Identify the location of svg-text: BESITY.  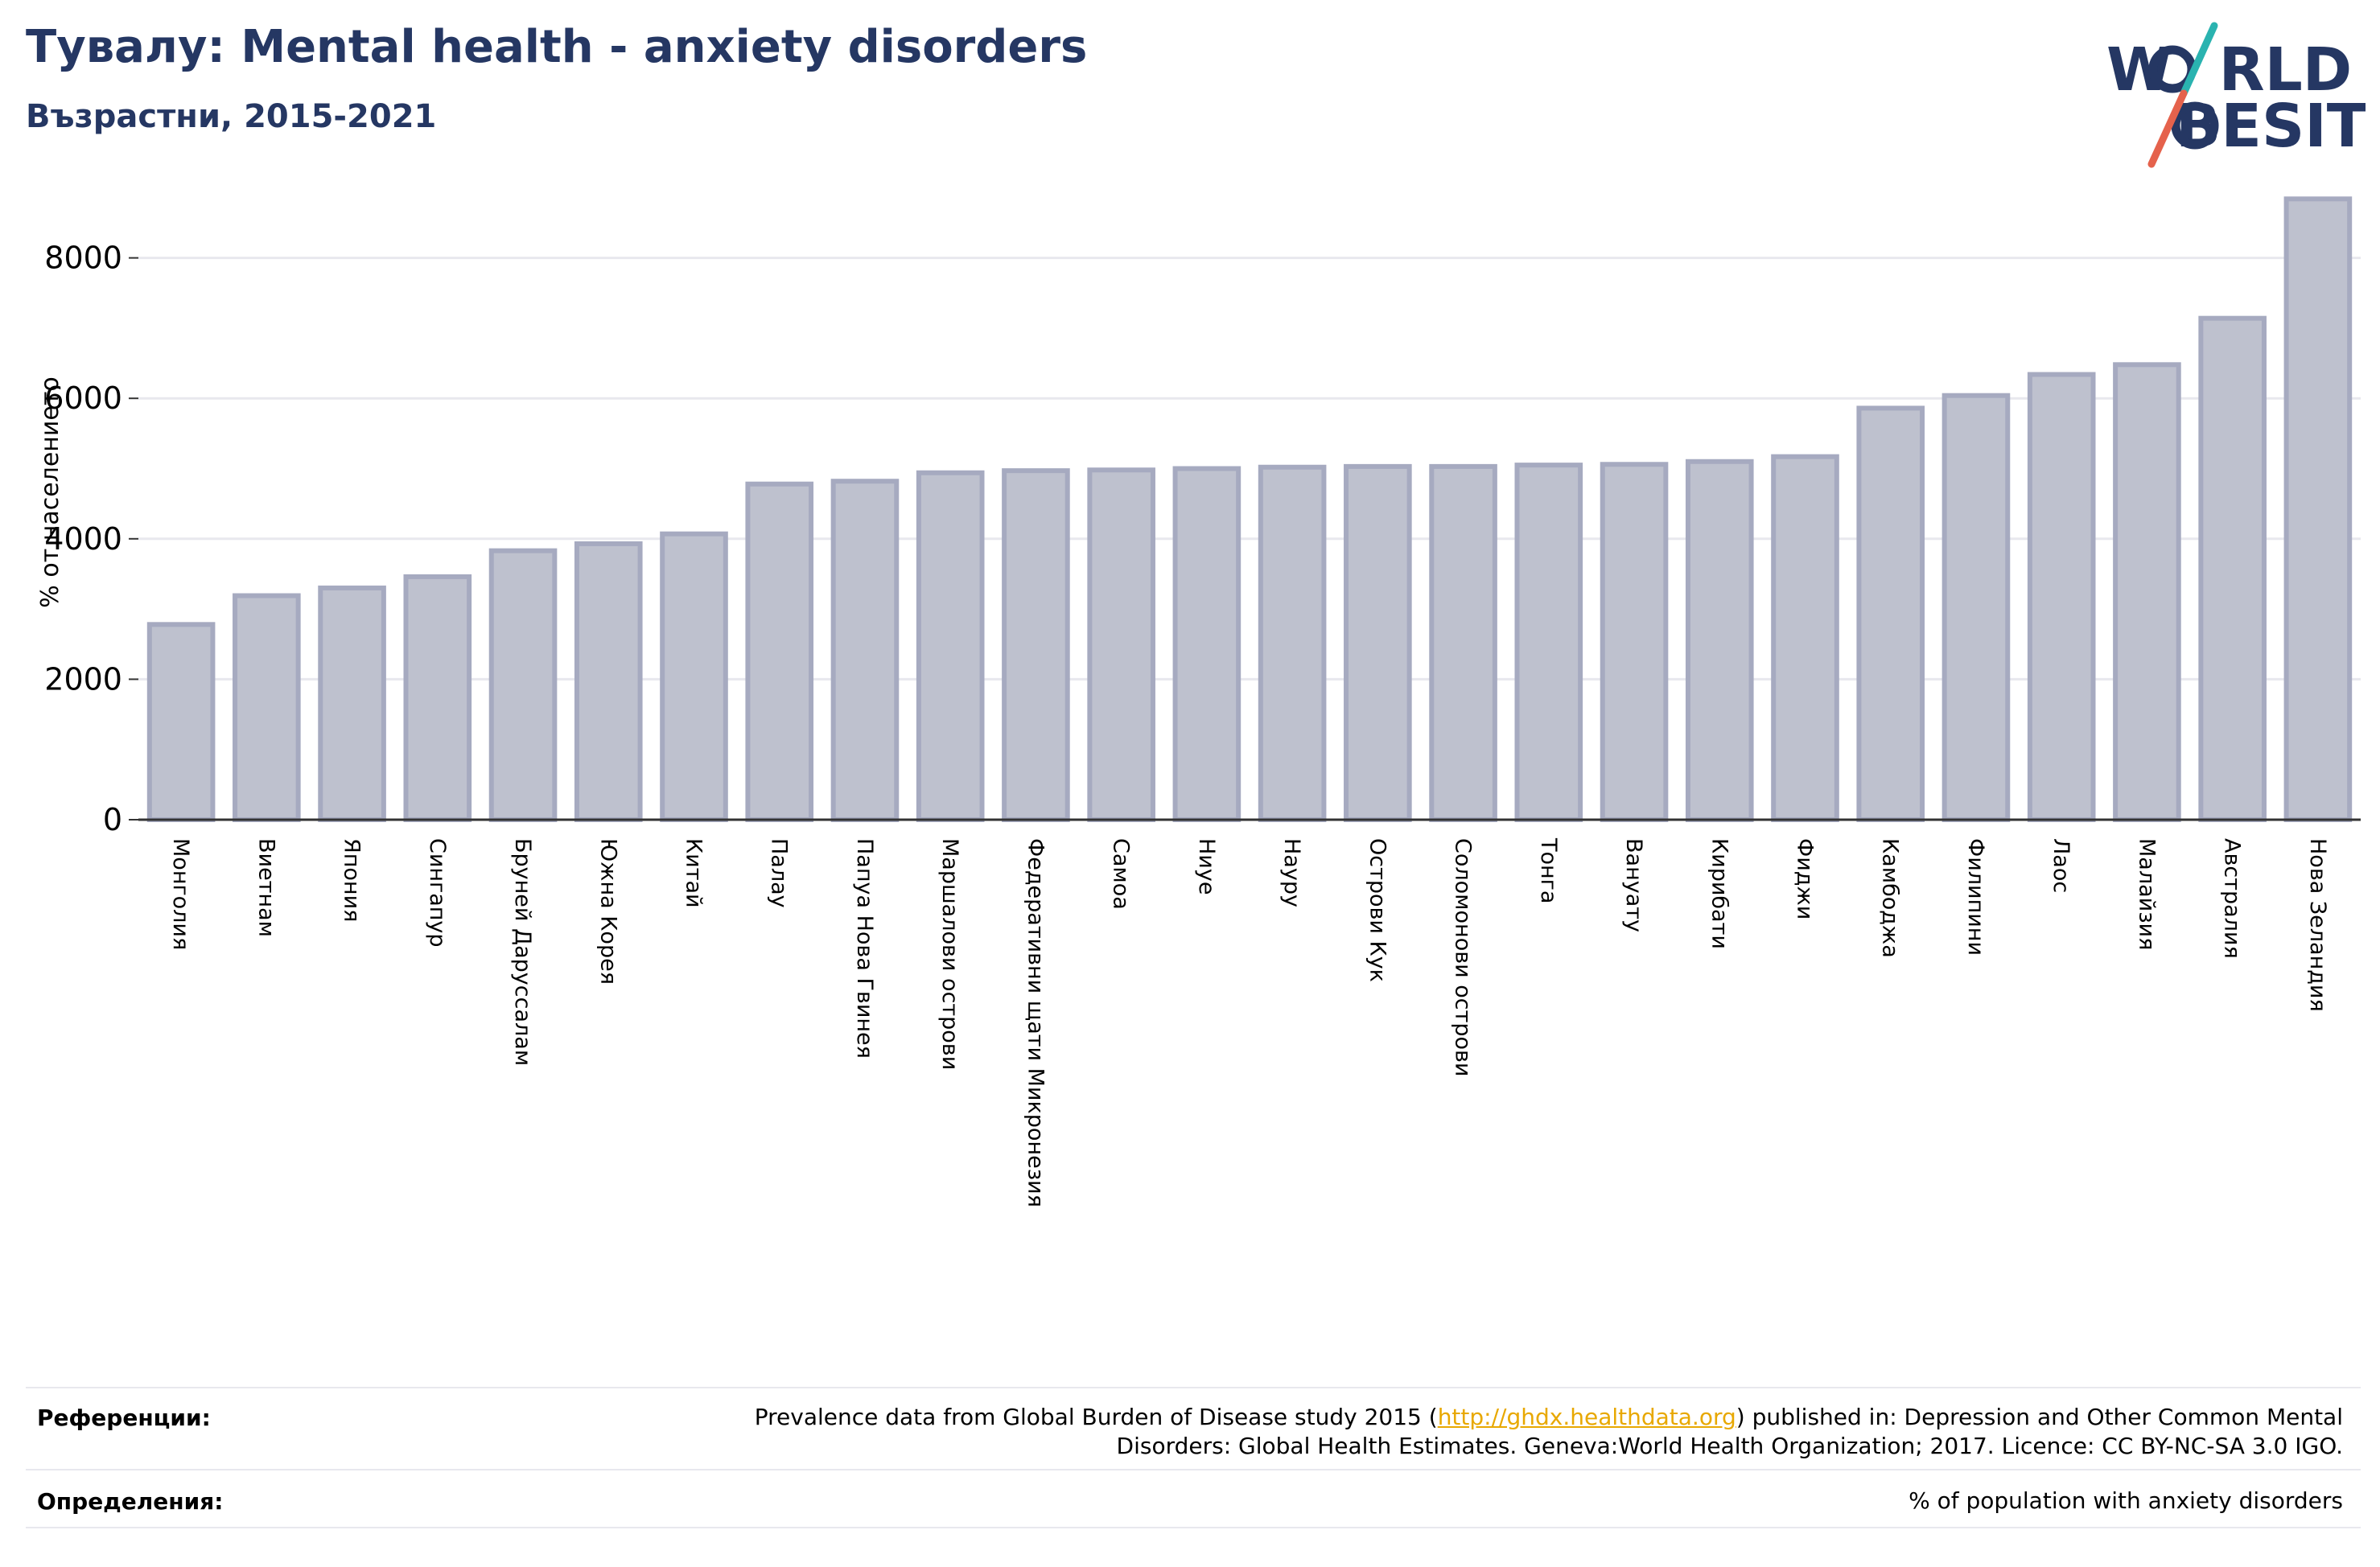
(2271, 127).